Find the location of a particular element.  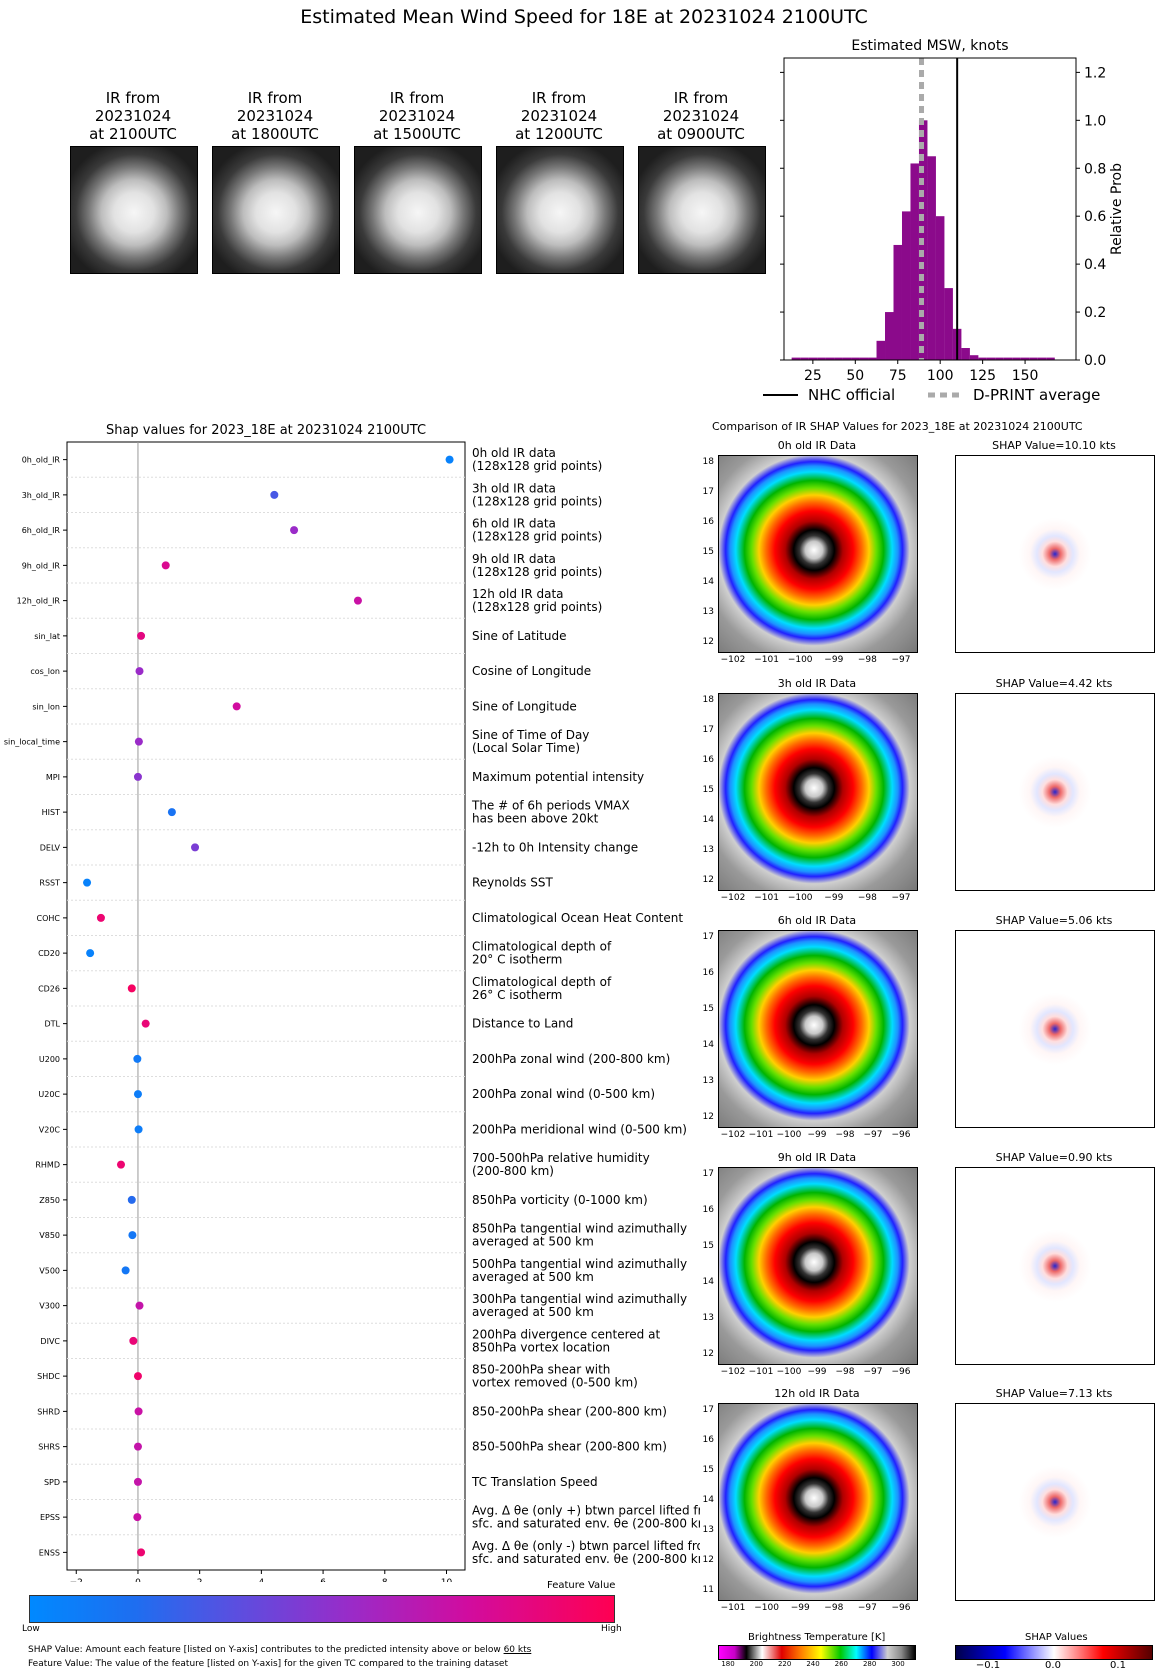

feature-name-label: SHRD is located at coordinates (48, 1411).